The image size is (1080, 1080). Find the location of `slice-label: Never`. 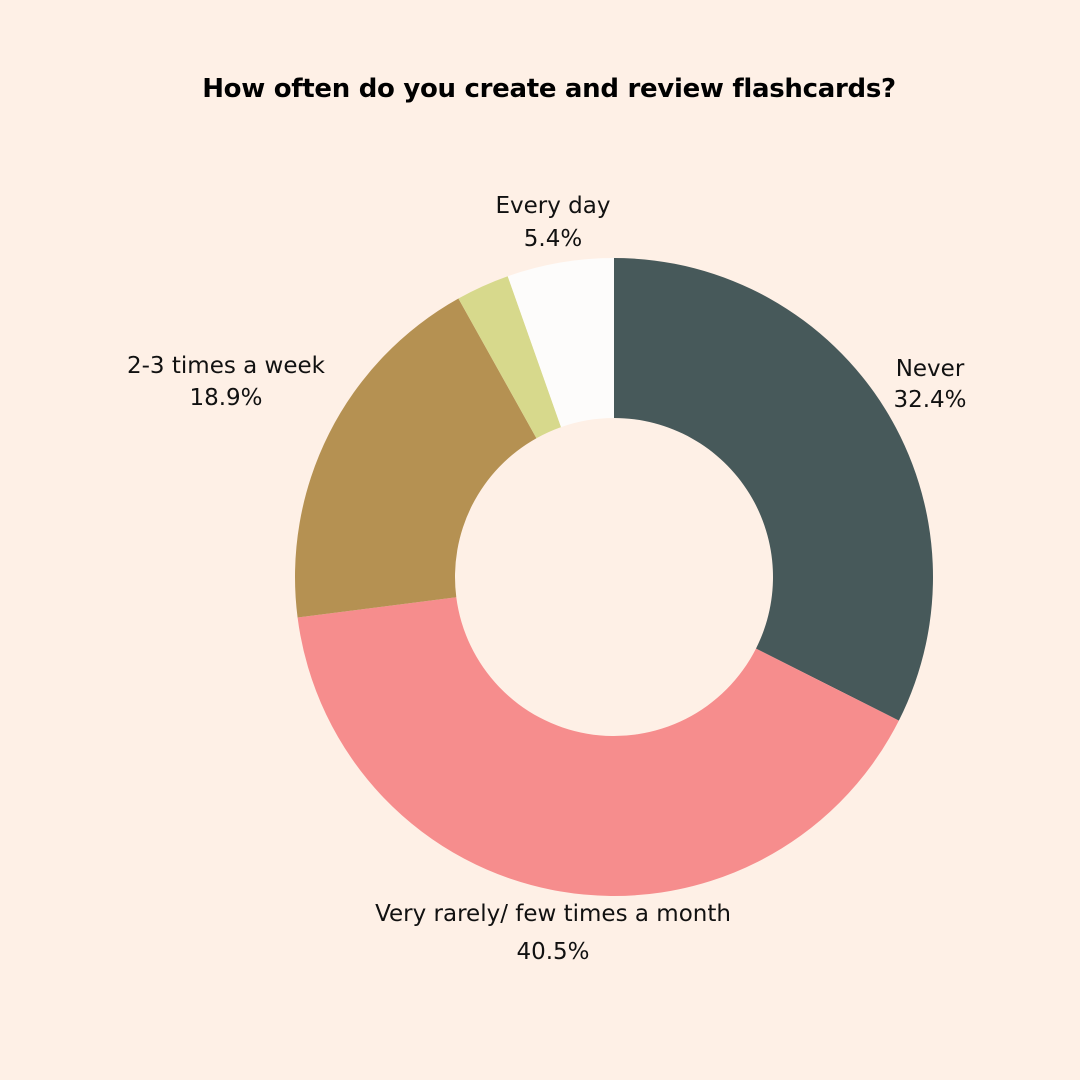

slice-label: Never is located at coordinates (930, 369).